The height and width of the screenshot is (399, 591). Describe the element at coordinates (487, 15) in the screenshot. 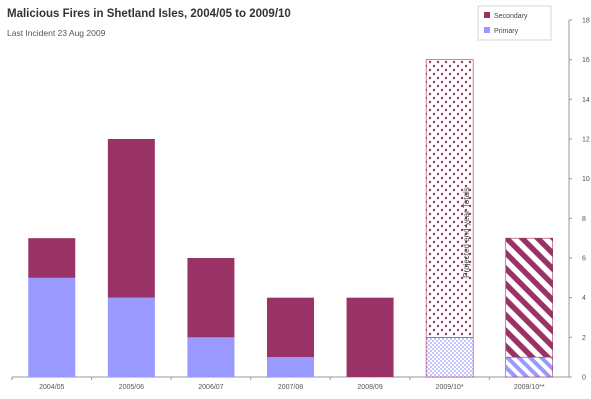

I see `legend-swatch-secondary` at that location.